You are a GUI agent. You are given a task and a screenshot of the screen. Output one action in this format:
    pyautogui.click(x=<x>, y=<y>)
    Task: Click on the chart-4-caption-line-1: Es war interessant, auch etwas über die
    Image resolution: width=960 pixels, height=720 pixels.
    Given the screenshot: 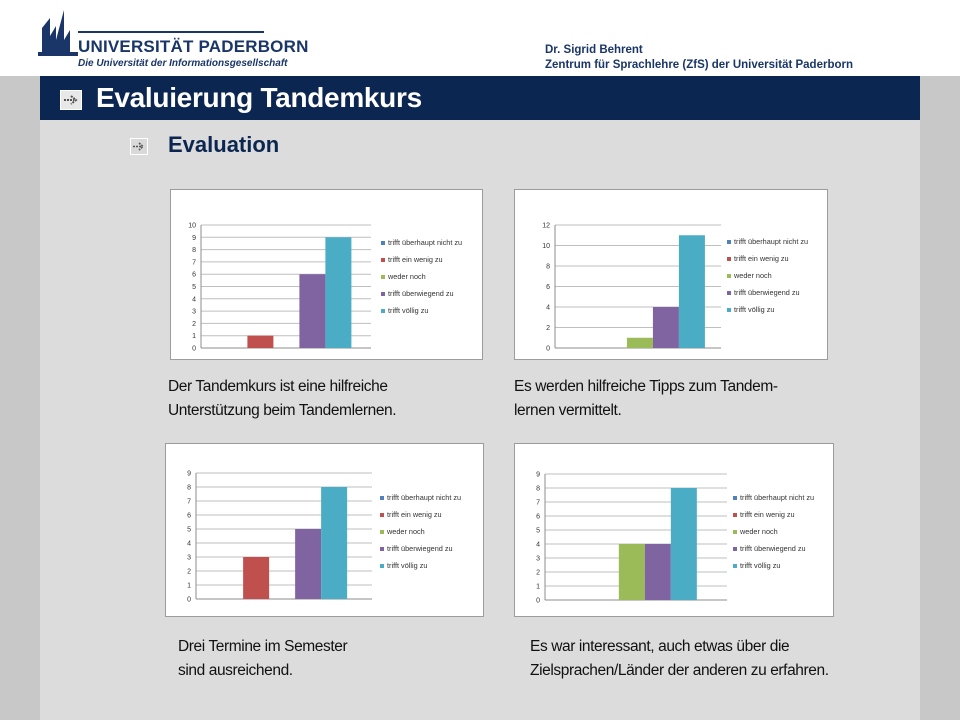 What is the action you would take?
    pyautogui.click(x=660, y=646)
    